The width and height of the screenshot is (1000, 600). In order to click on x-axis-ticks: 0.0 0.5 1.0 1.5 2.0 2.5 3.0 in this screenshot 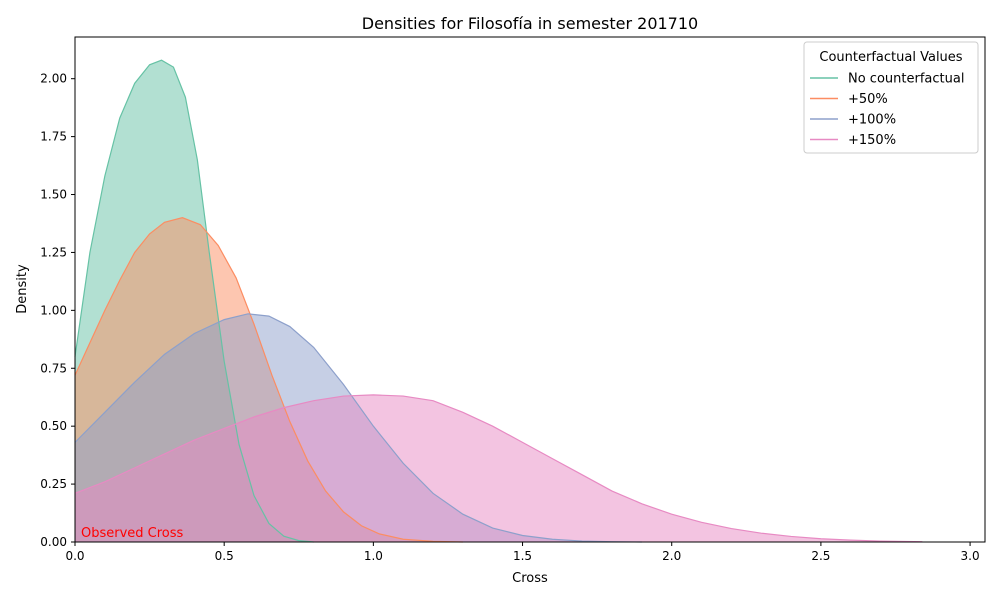, I will do `click(522, 552)`.